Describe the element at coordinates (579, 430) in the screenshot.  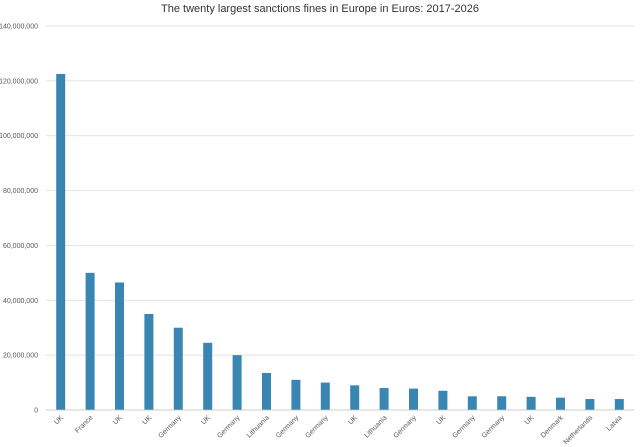
I see `x-tick-label: Netherlands` at that location.